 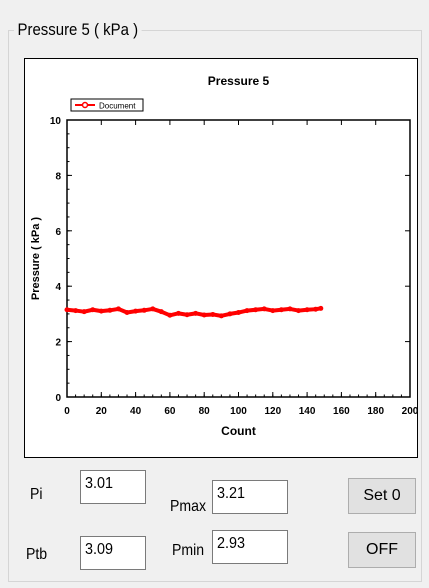 I want to click on pmax-label: Pmax, so click(x=188, y=507).